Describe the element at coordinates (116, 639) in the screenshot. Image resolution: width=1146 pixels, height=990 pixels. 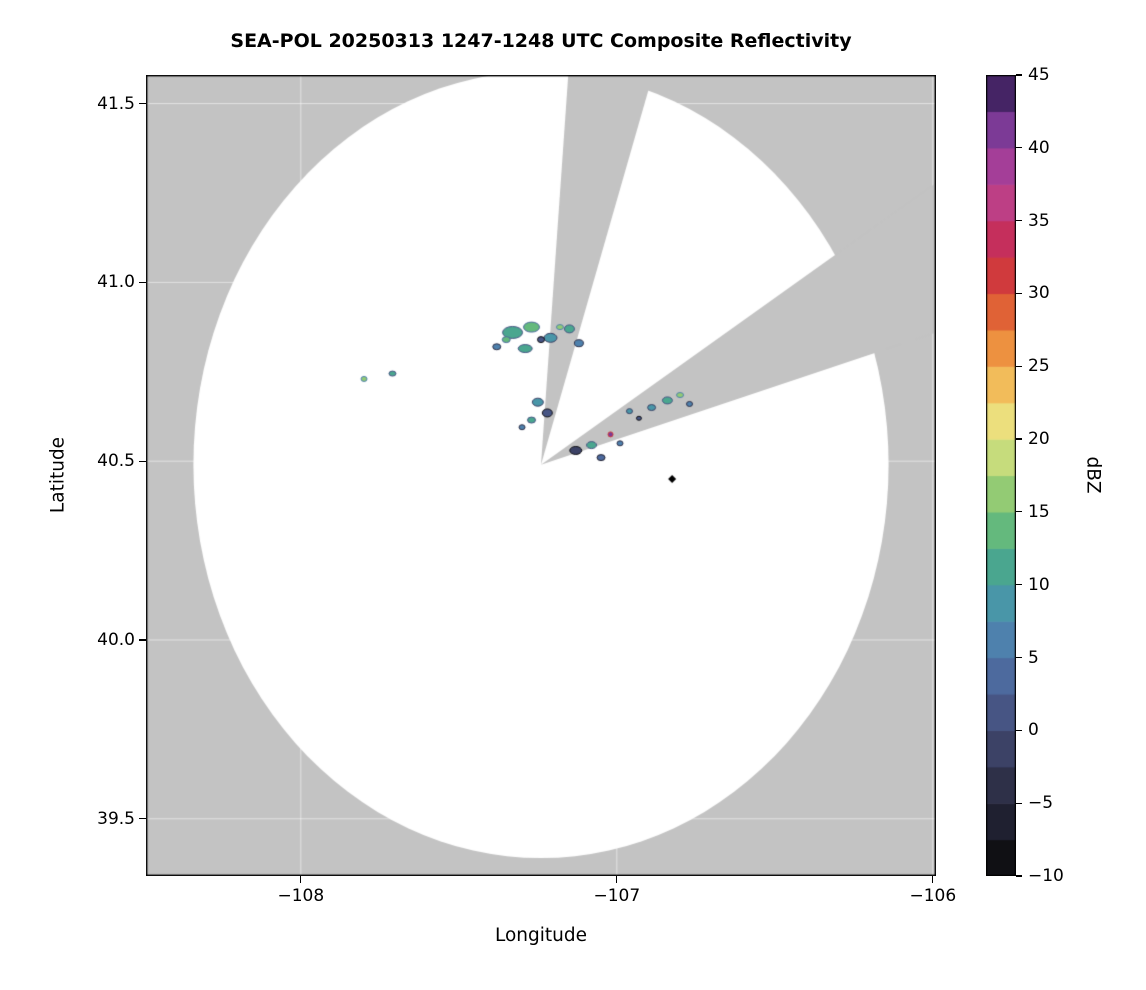
I see `y-tick-label: 40.0` at that location.